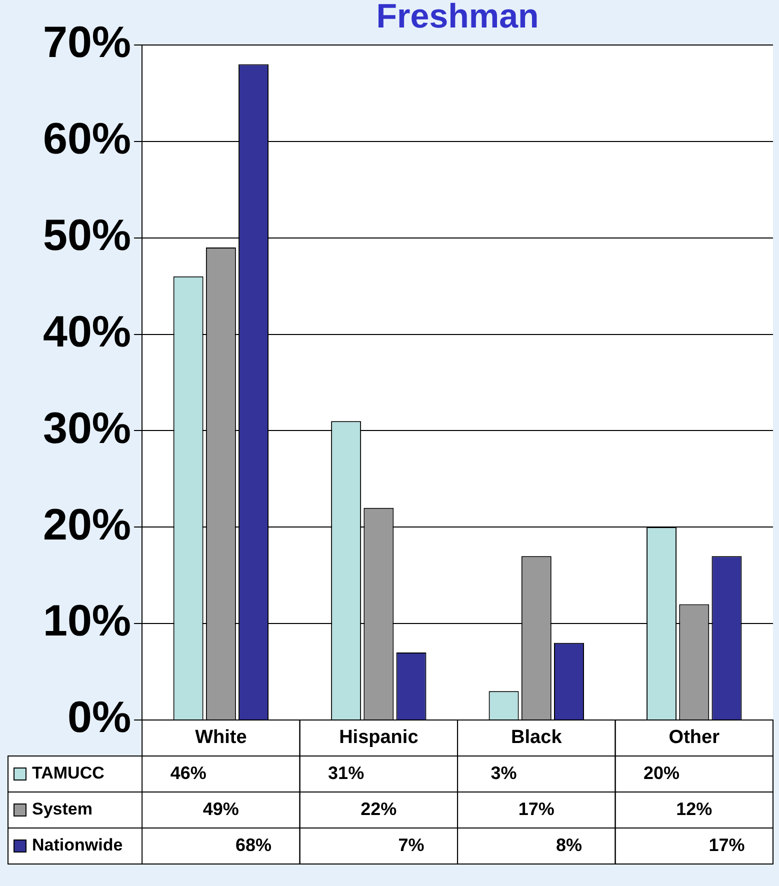 This screenshot has width=779, height=886. What do you see at coordinates (254, 844) in the screenshot?
I see `data-label: 68%` at bounding box center [254, 844].